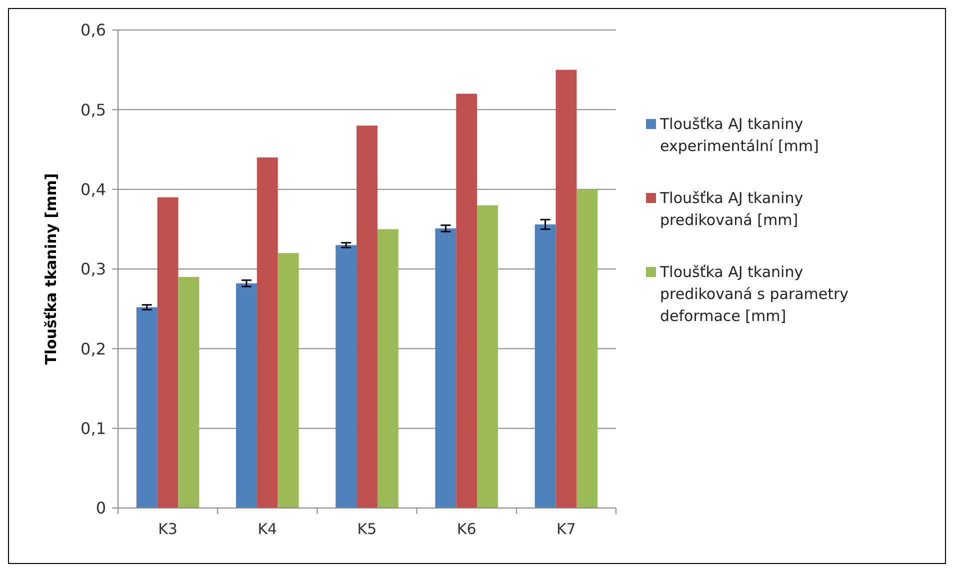 The height and width of the screenshot is (572, 954). Describe the element at coordinates (754, 294) in the screenshot. I see `legend-label: Tloušťka AJ tkaniny predikovaná s parametry deformace [mm]` at that location.